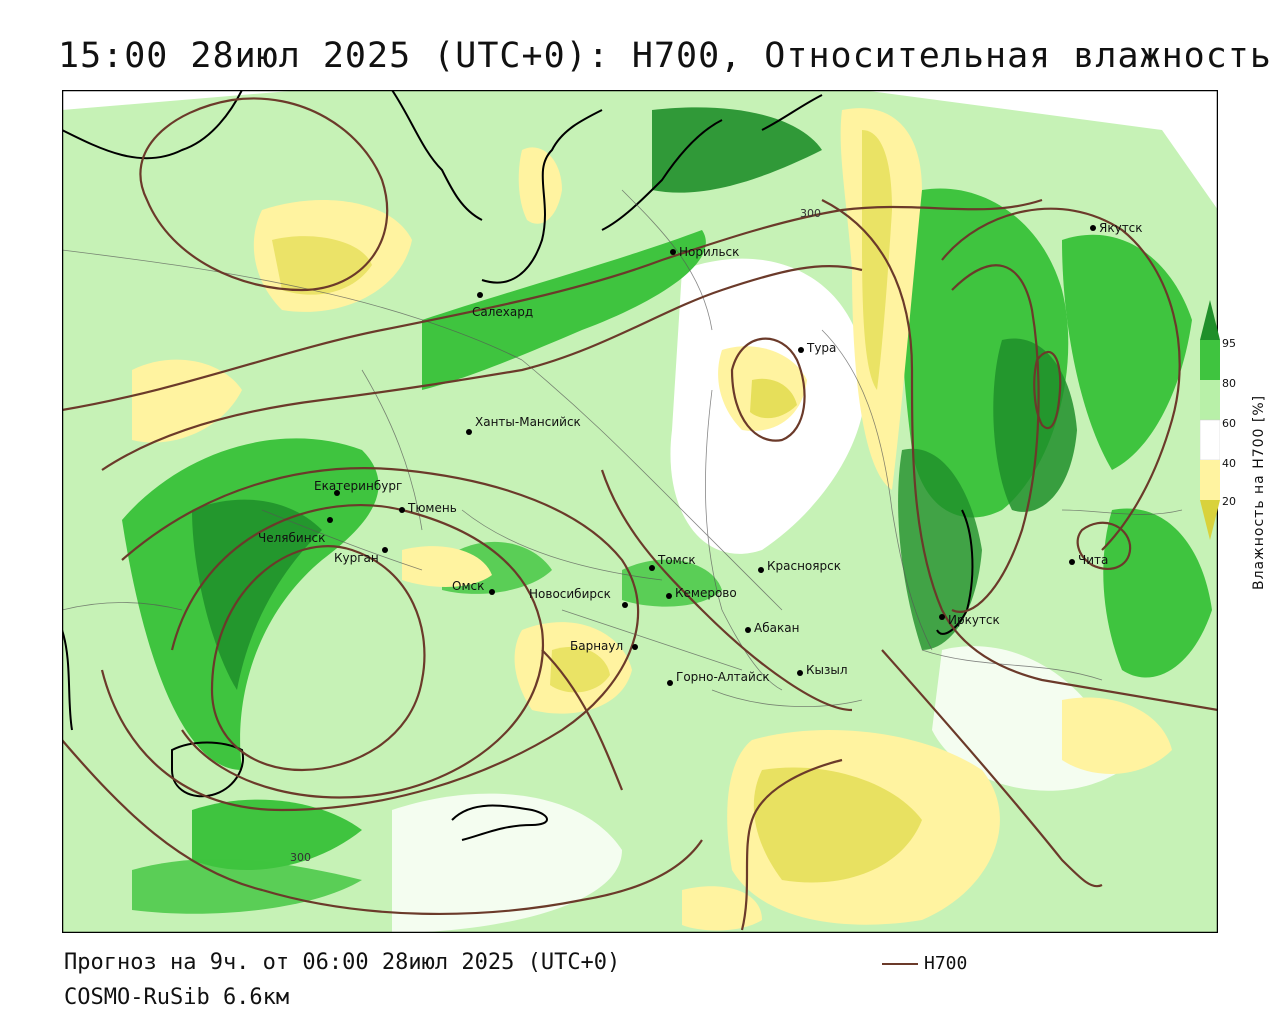 The width and height of the screenshot is (1280, 1024). What do you see at coordinates (1229, 501) in the screenshot?
I see `colorbar-tick-20: 20` at bounding box center [1229, 501].